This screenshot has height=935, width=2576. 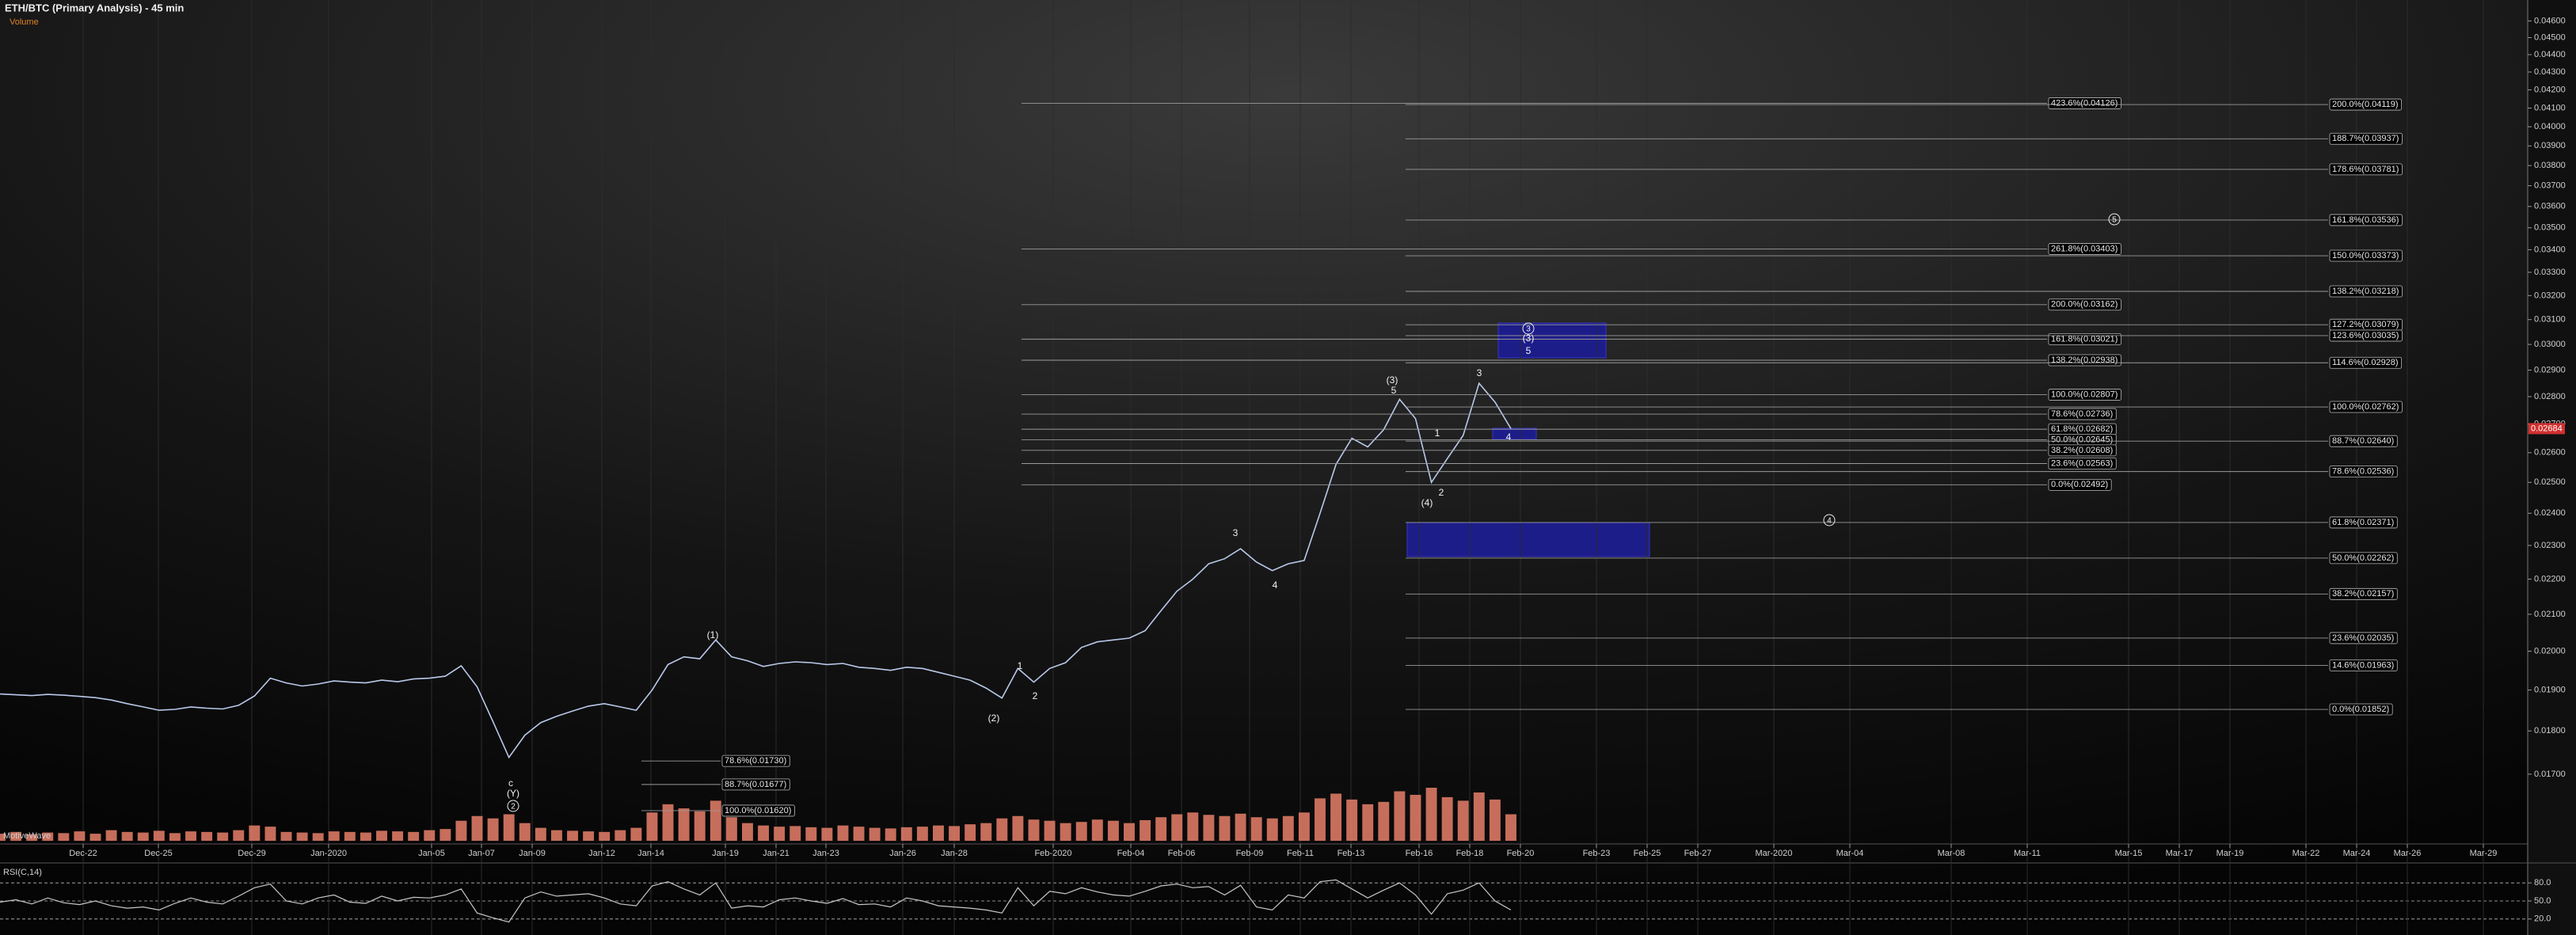 I want to click on y-tick-label: 20.0, so click(x=2542, y=919).